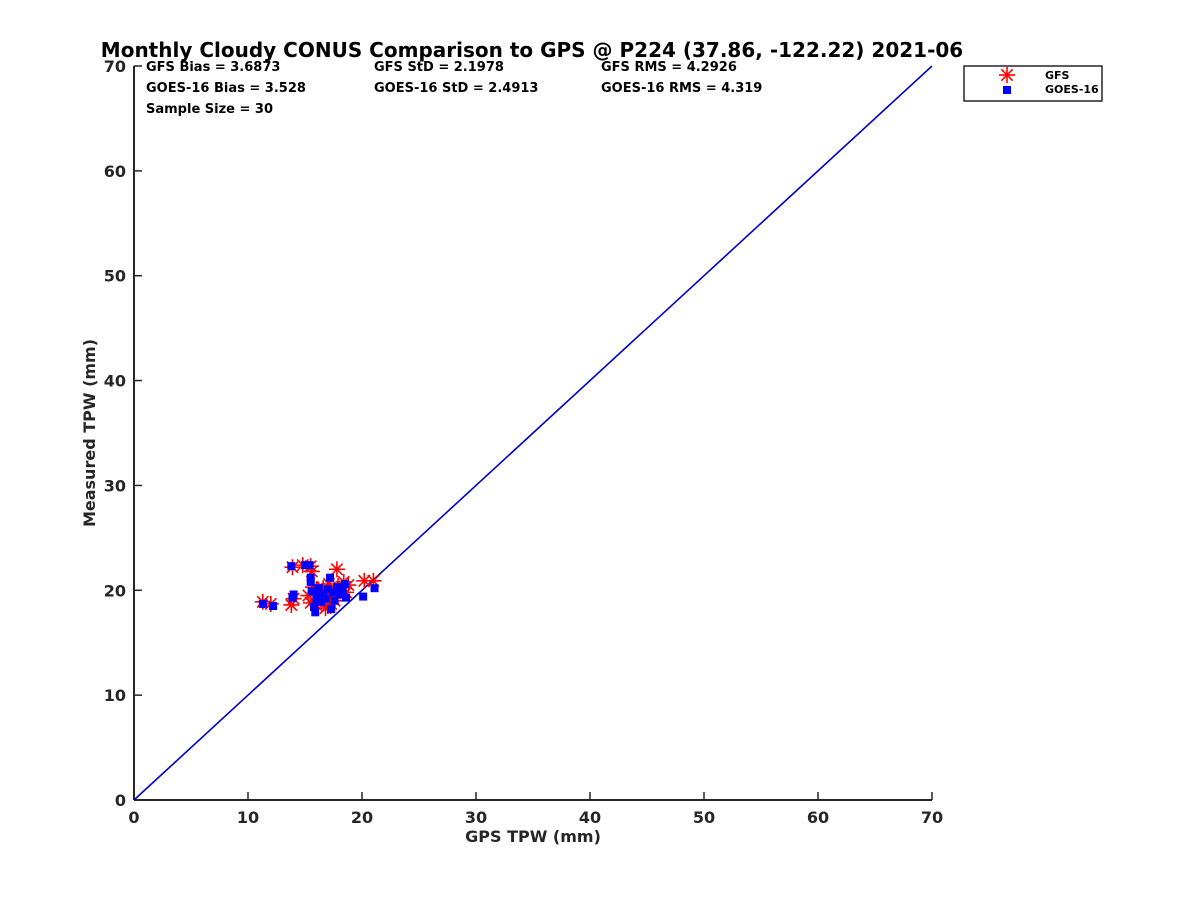 This screenshot has height=900, width=1200. I want to click on y-tick-label: 40, so click(115, 381).